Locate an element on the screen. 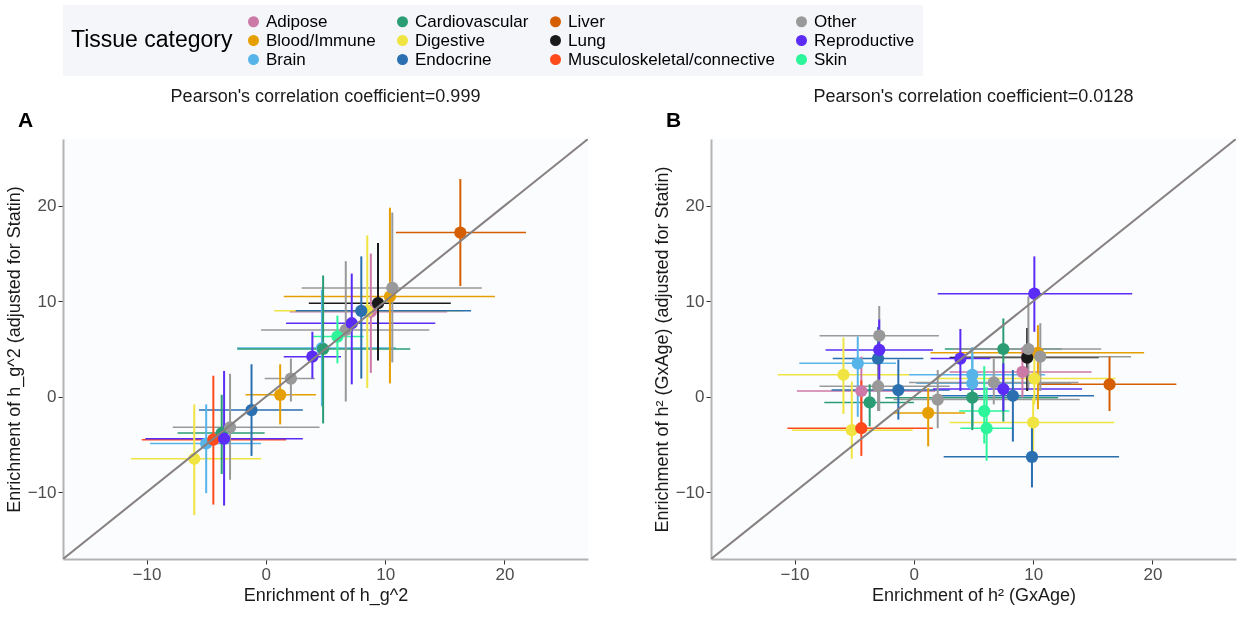  legend-title: Tissue category is located at coordinates (152, 39).